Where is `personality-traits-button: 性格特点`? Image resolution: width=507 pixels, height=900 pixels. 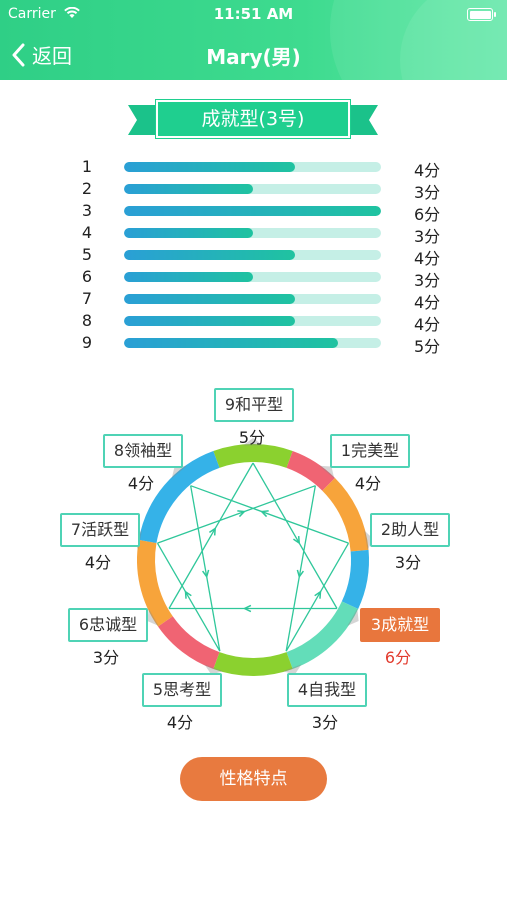 personality-traits-button: 性格特点 is located at coordinates (253, 779).